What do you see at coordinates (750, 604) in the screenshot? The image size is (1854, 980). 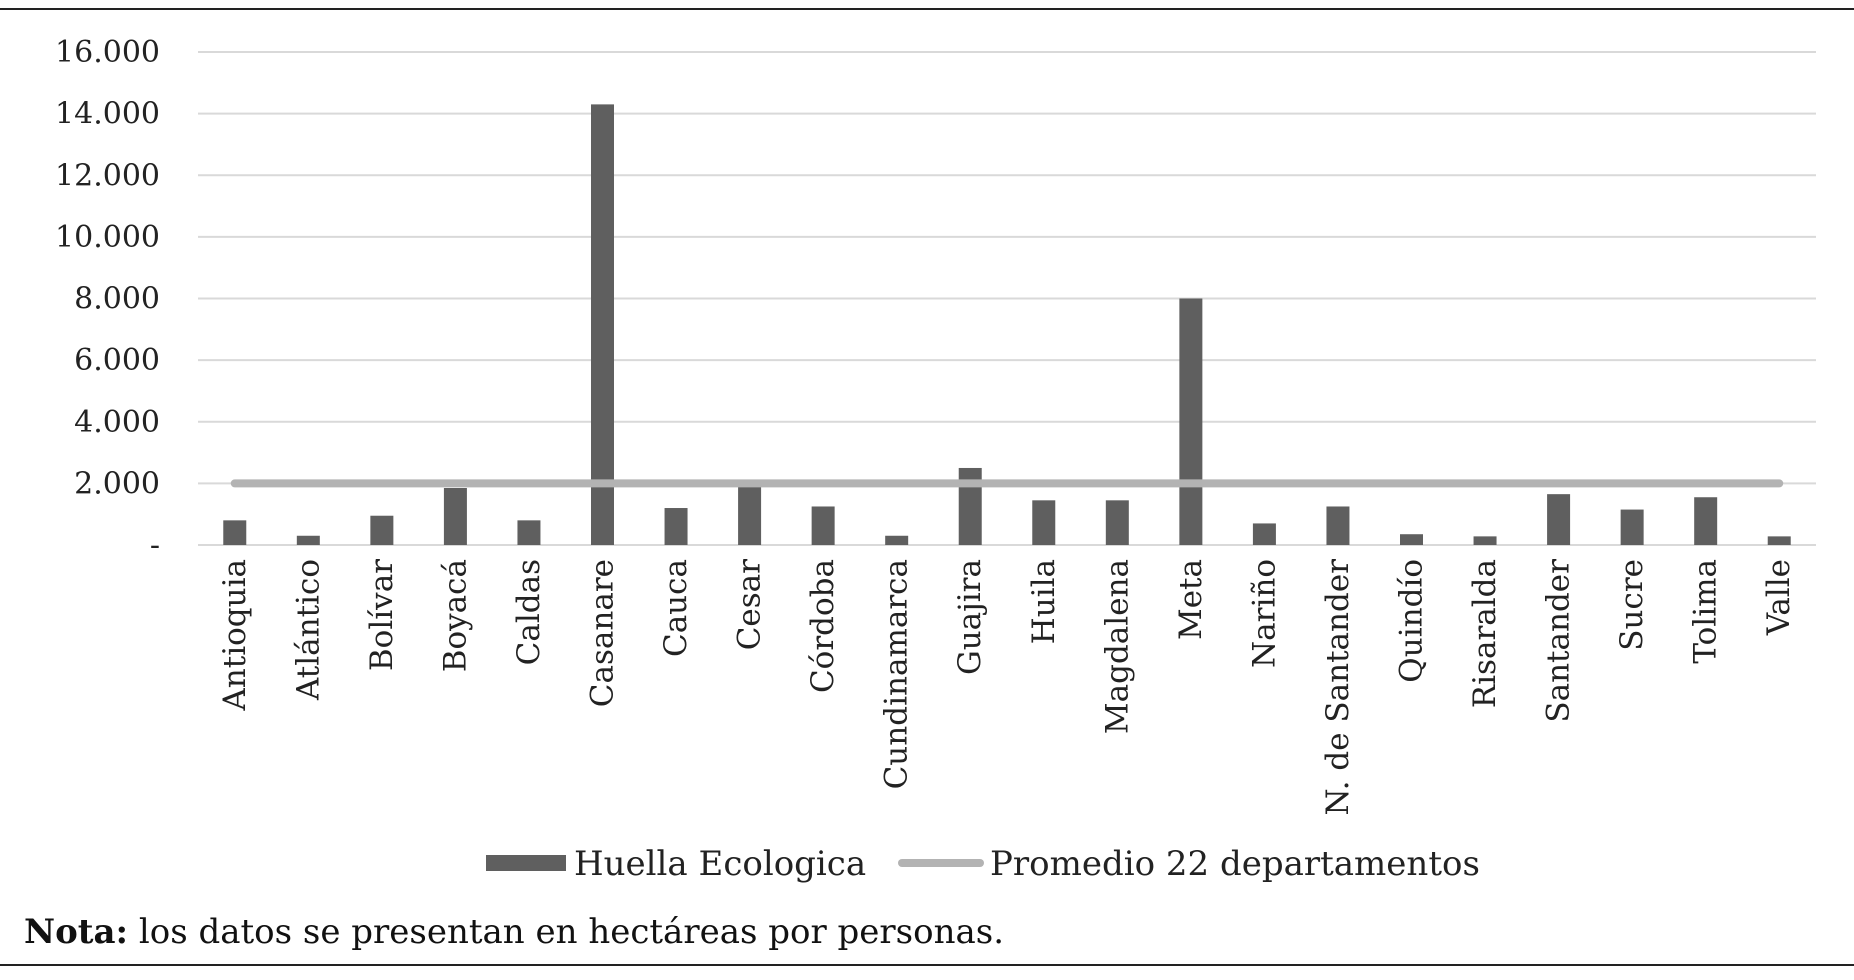 I see `x-tick-label-7: Cesar` at bounding box center [750, 604].